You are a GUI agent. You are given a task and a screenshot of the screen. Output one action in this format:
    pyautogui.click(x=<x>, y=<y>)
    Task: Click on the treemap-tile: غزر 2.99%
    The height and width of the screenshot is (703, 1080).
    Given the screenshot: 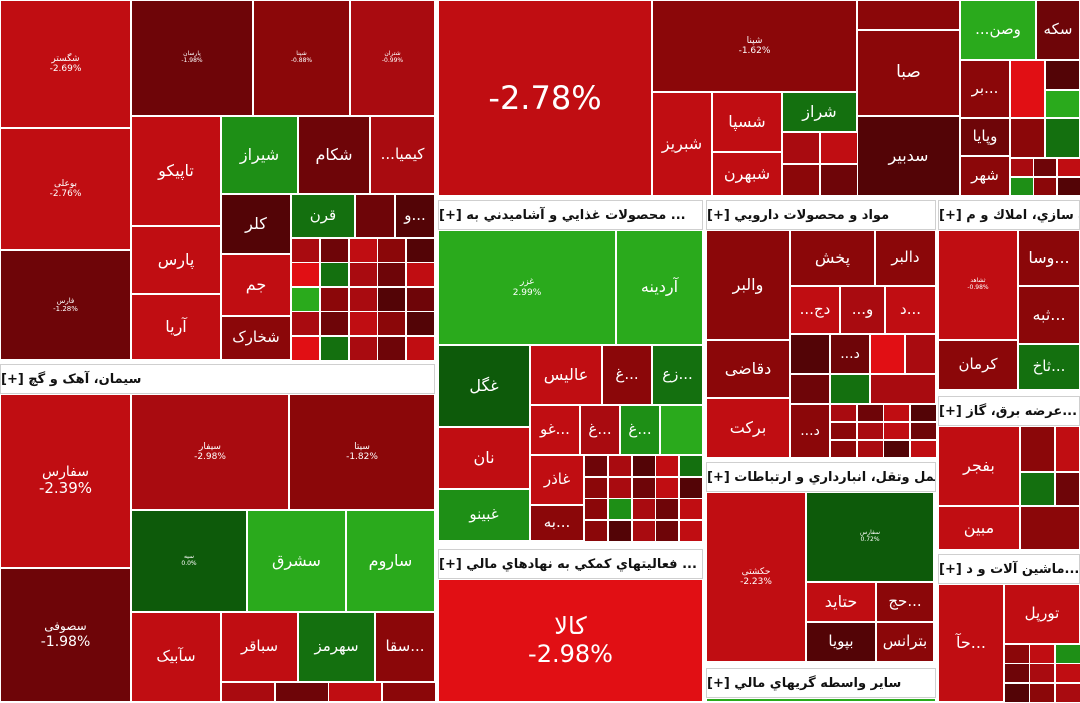 What is the action you would take?
    pyautogui.click(x=527, y=287)
    